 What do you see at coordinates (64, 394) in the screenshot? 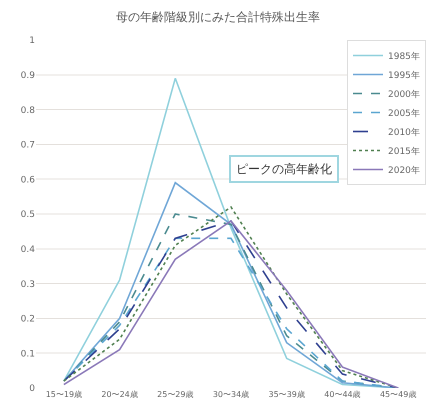
I see `x-tick-label: 15〜19歳` at bounding box center [64, 394].